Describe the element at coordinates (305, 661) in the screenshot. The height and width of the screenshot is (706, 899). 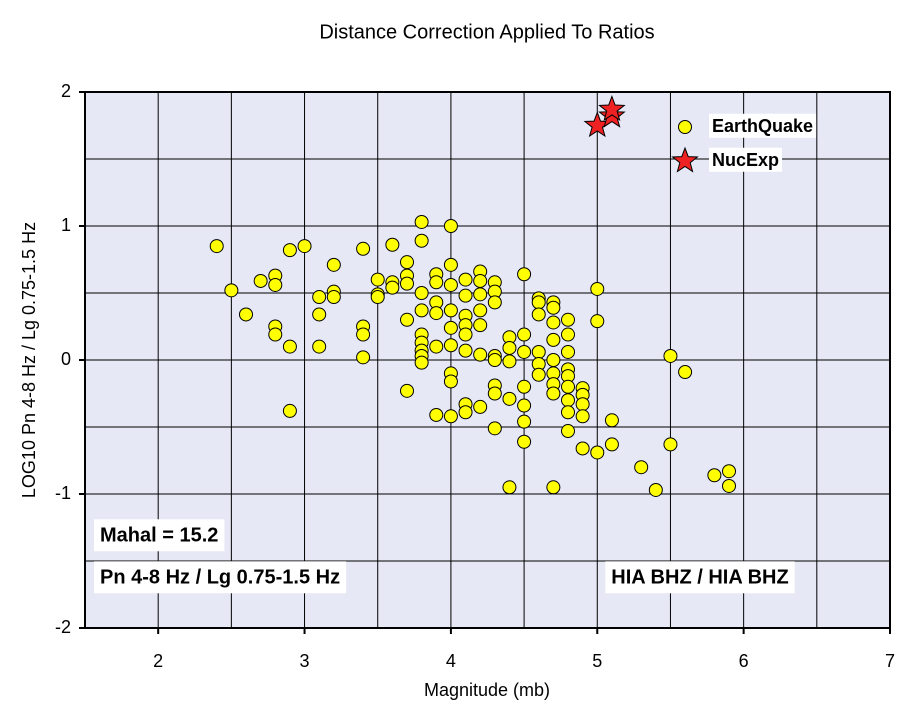
I see `x-tick-label: 3` at that location.